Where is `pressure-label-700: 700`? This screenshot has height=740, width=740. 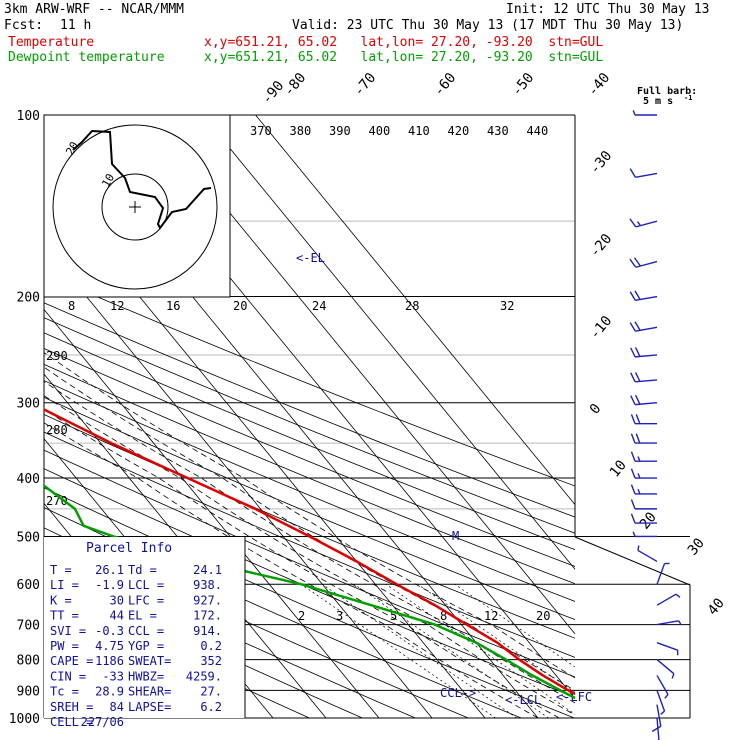 pressure-label-700: 700 is located at coordinates (28, 626).